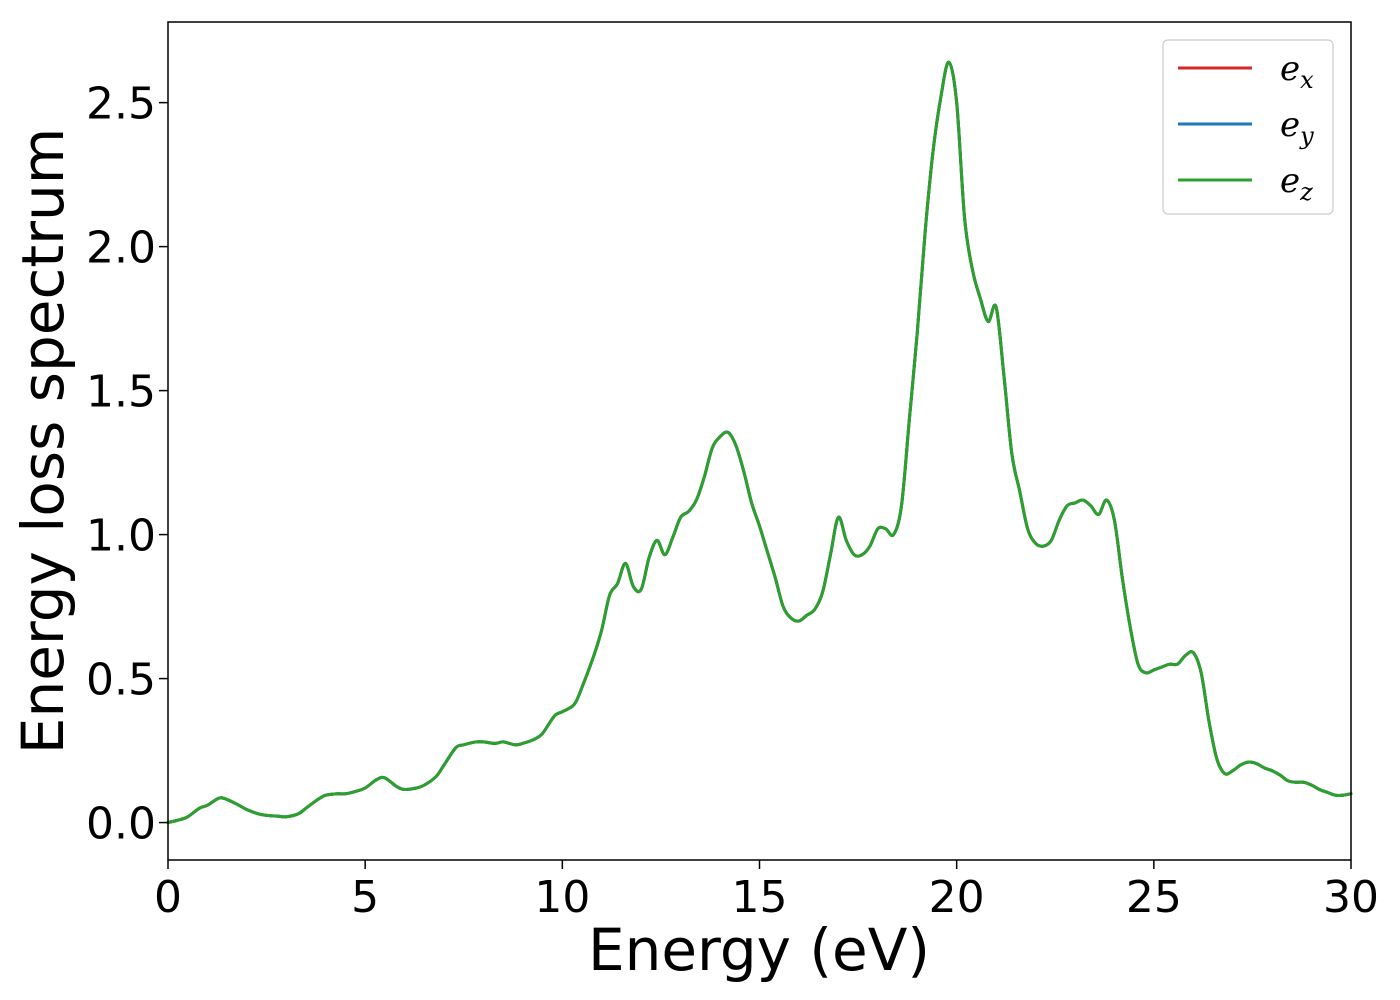  I want to click on x-tick-label: 0, so click(168, 897).